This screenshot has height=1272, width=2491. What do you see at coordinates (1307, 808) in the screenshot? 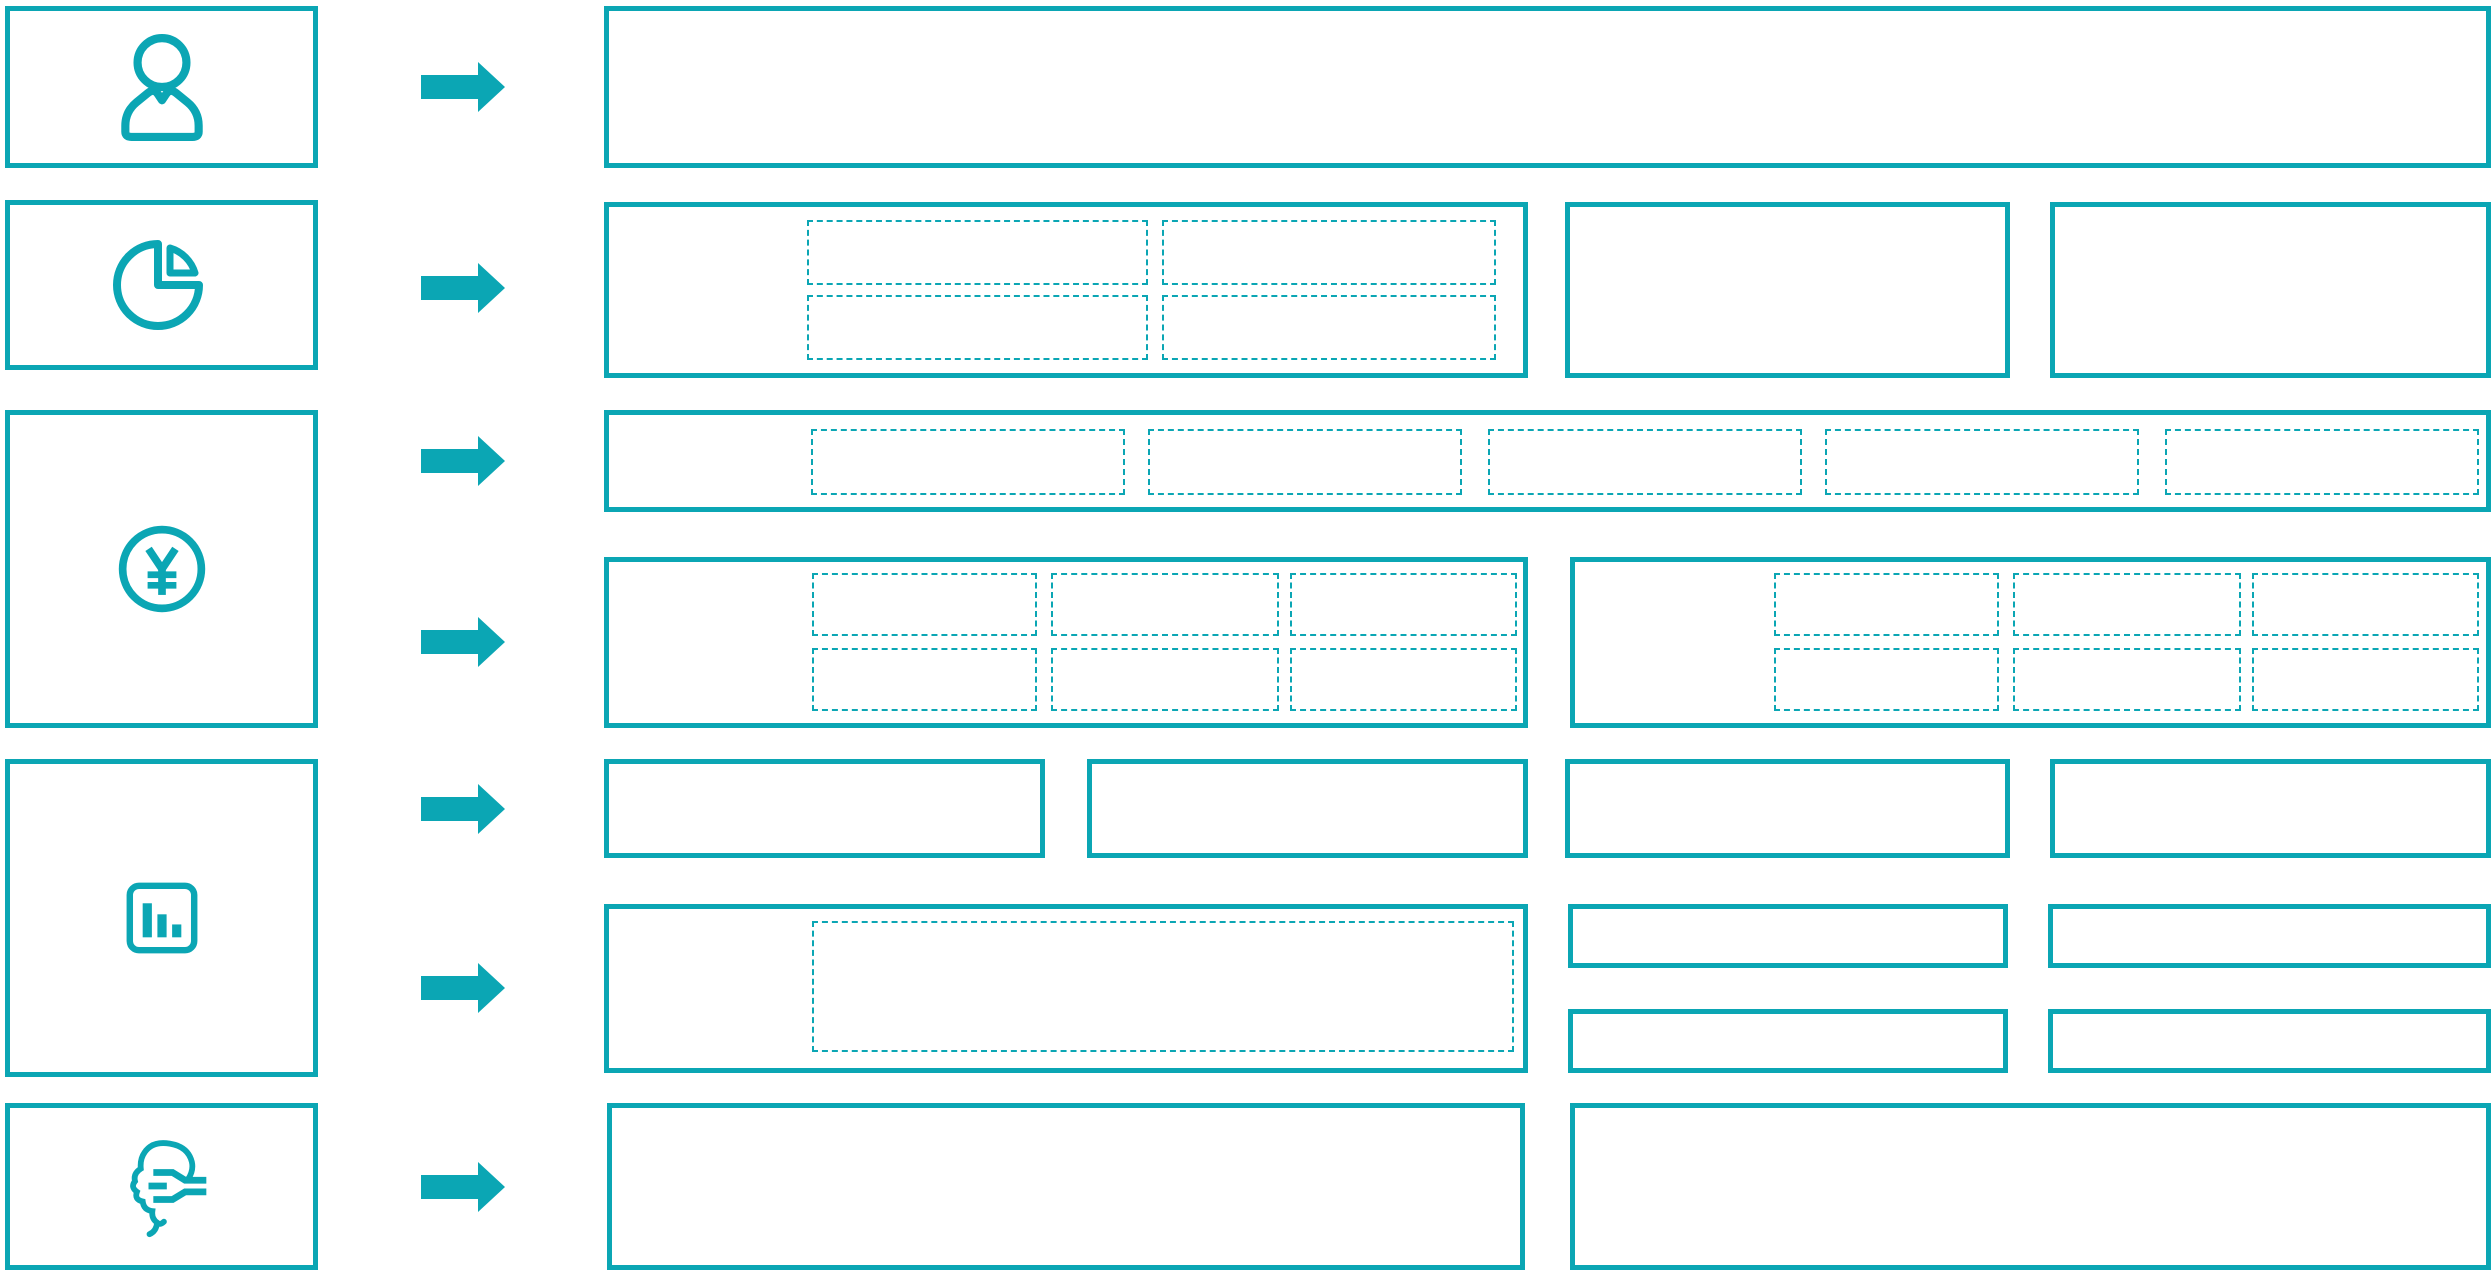
I see `panel-row4-b` at bounding box center [1307, 808].